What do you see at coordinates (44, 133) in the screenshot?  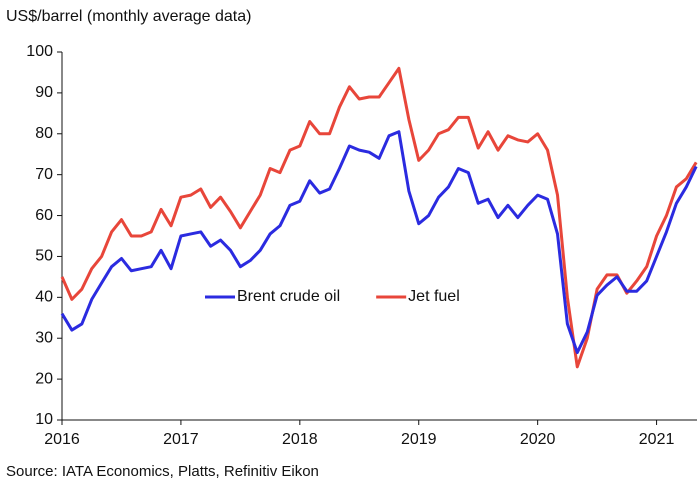 I see `y-tick-label: 80` at bounding box center [44, 133].